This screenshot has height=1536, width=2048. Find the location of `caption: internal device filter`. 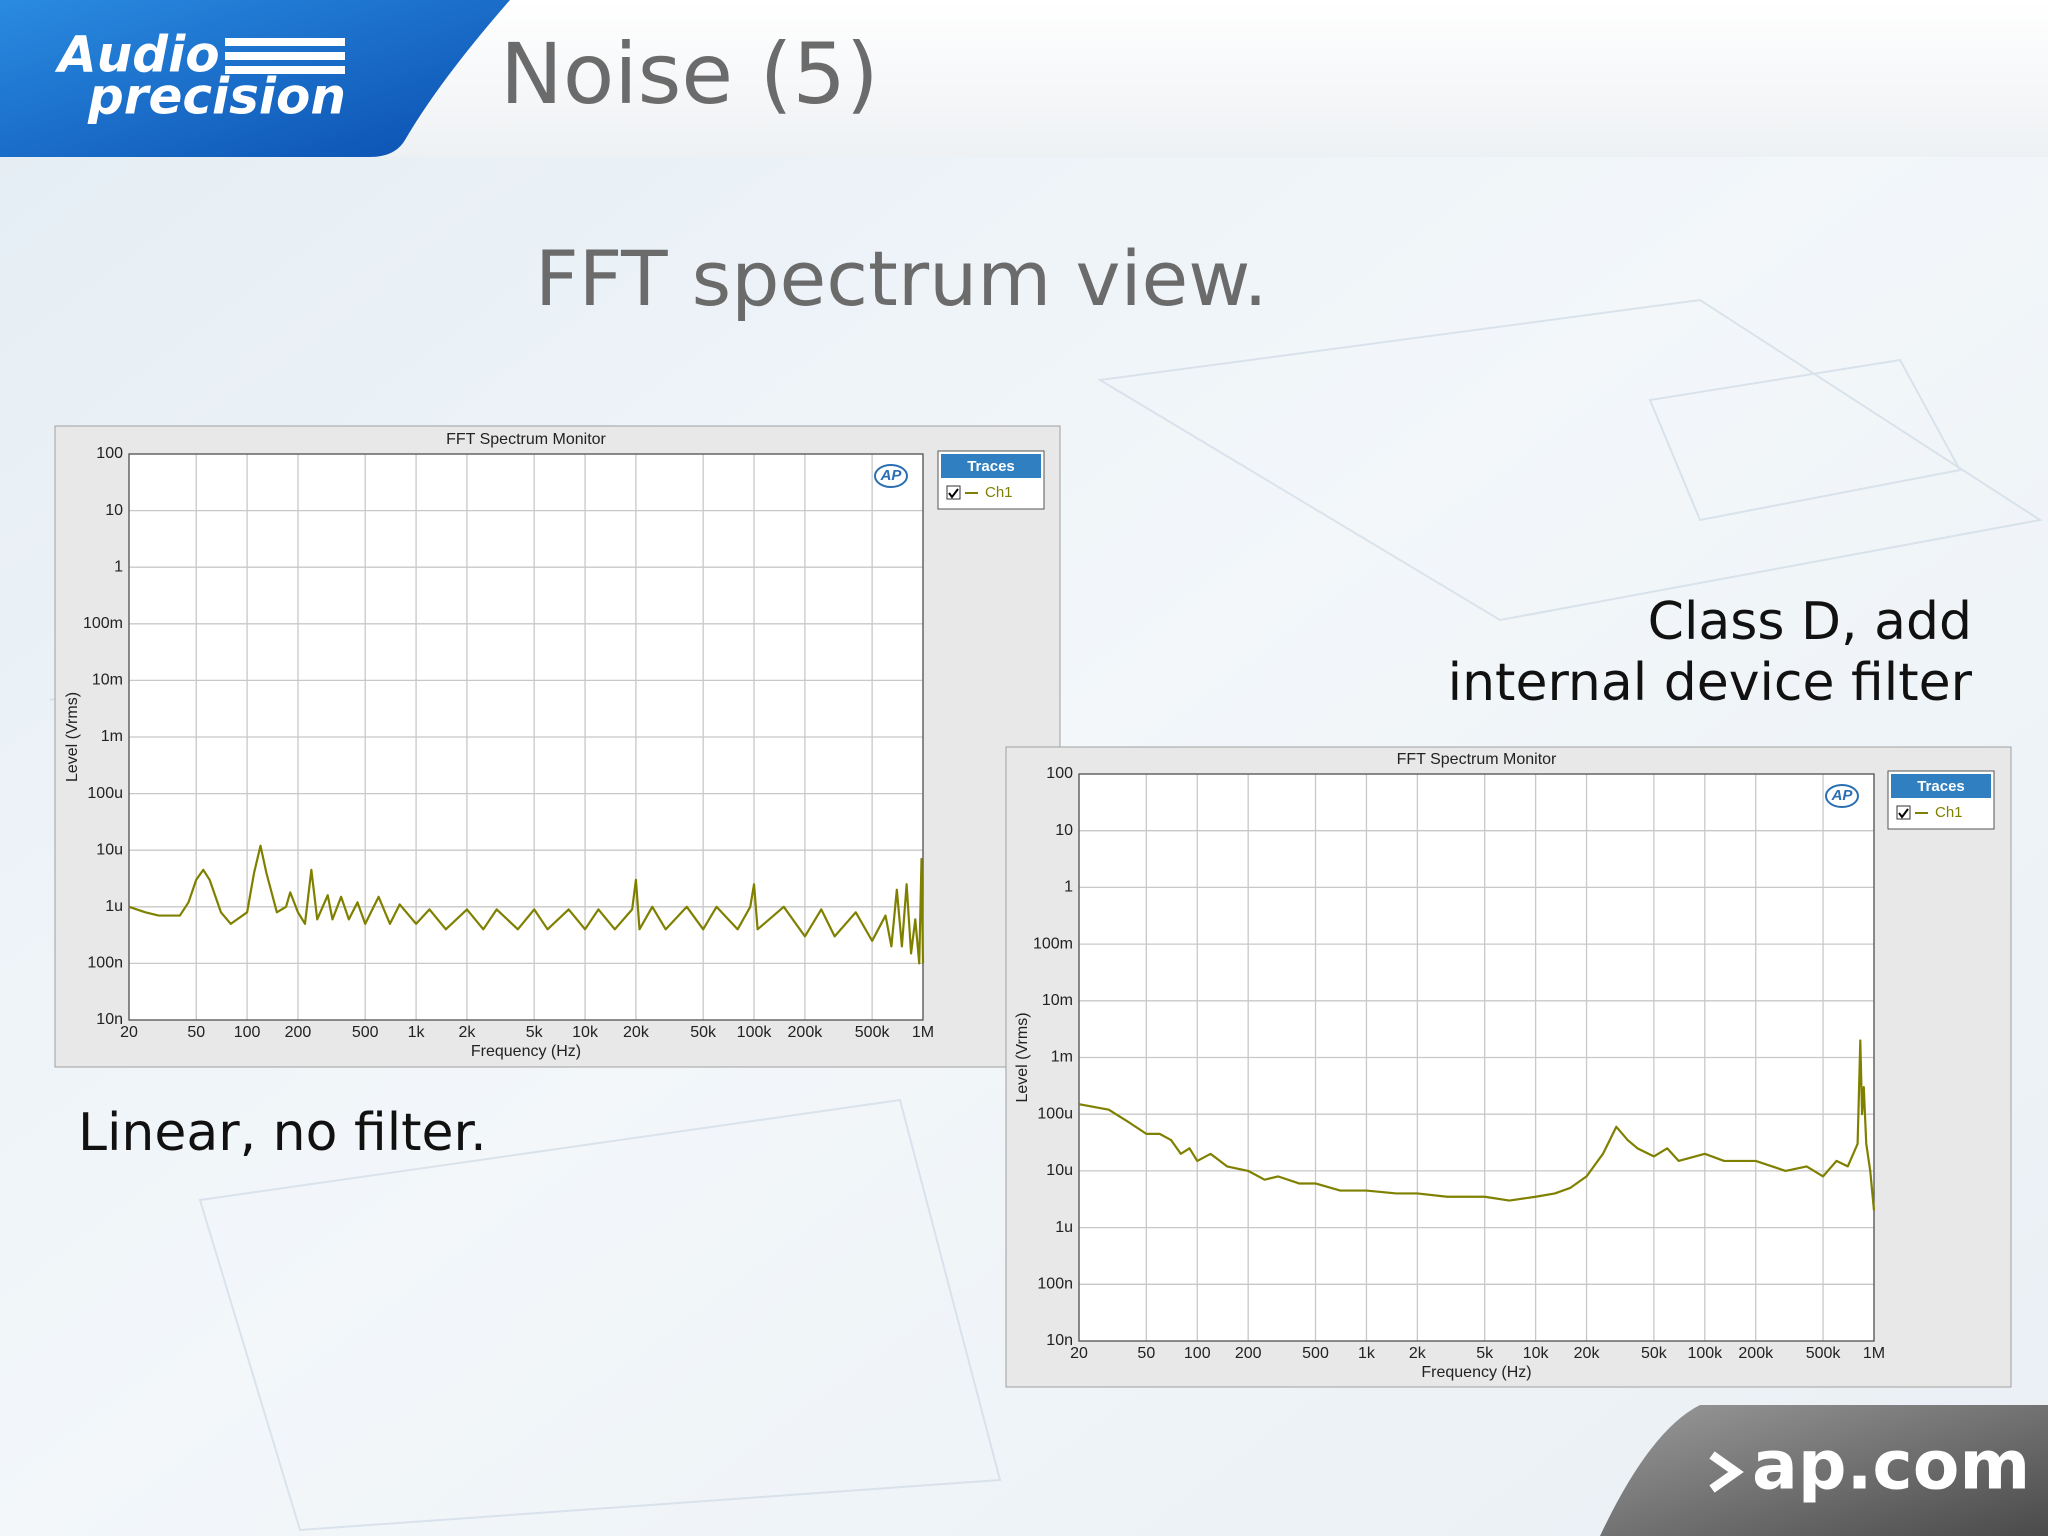

caption: internal device filter is located at coordinates (1710, 683).